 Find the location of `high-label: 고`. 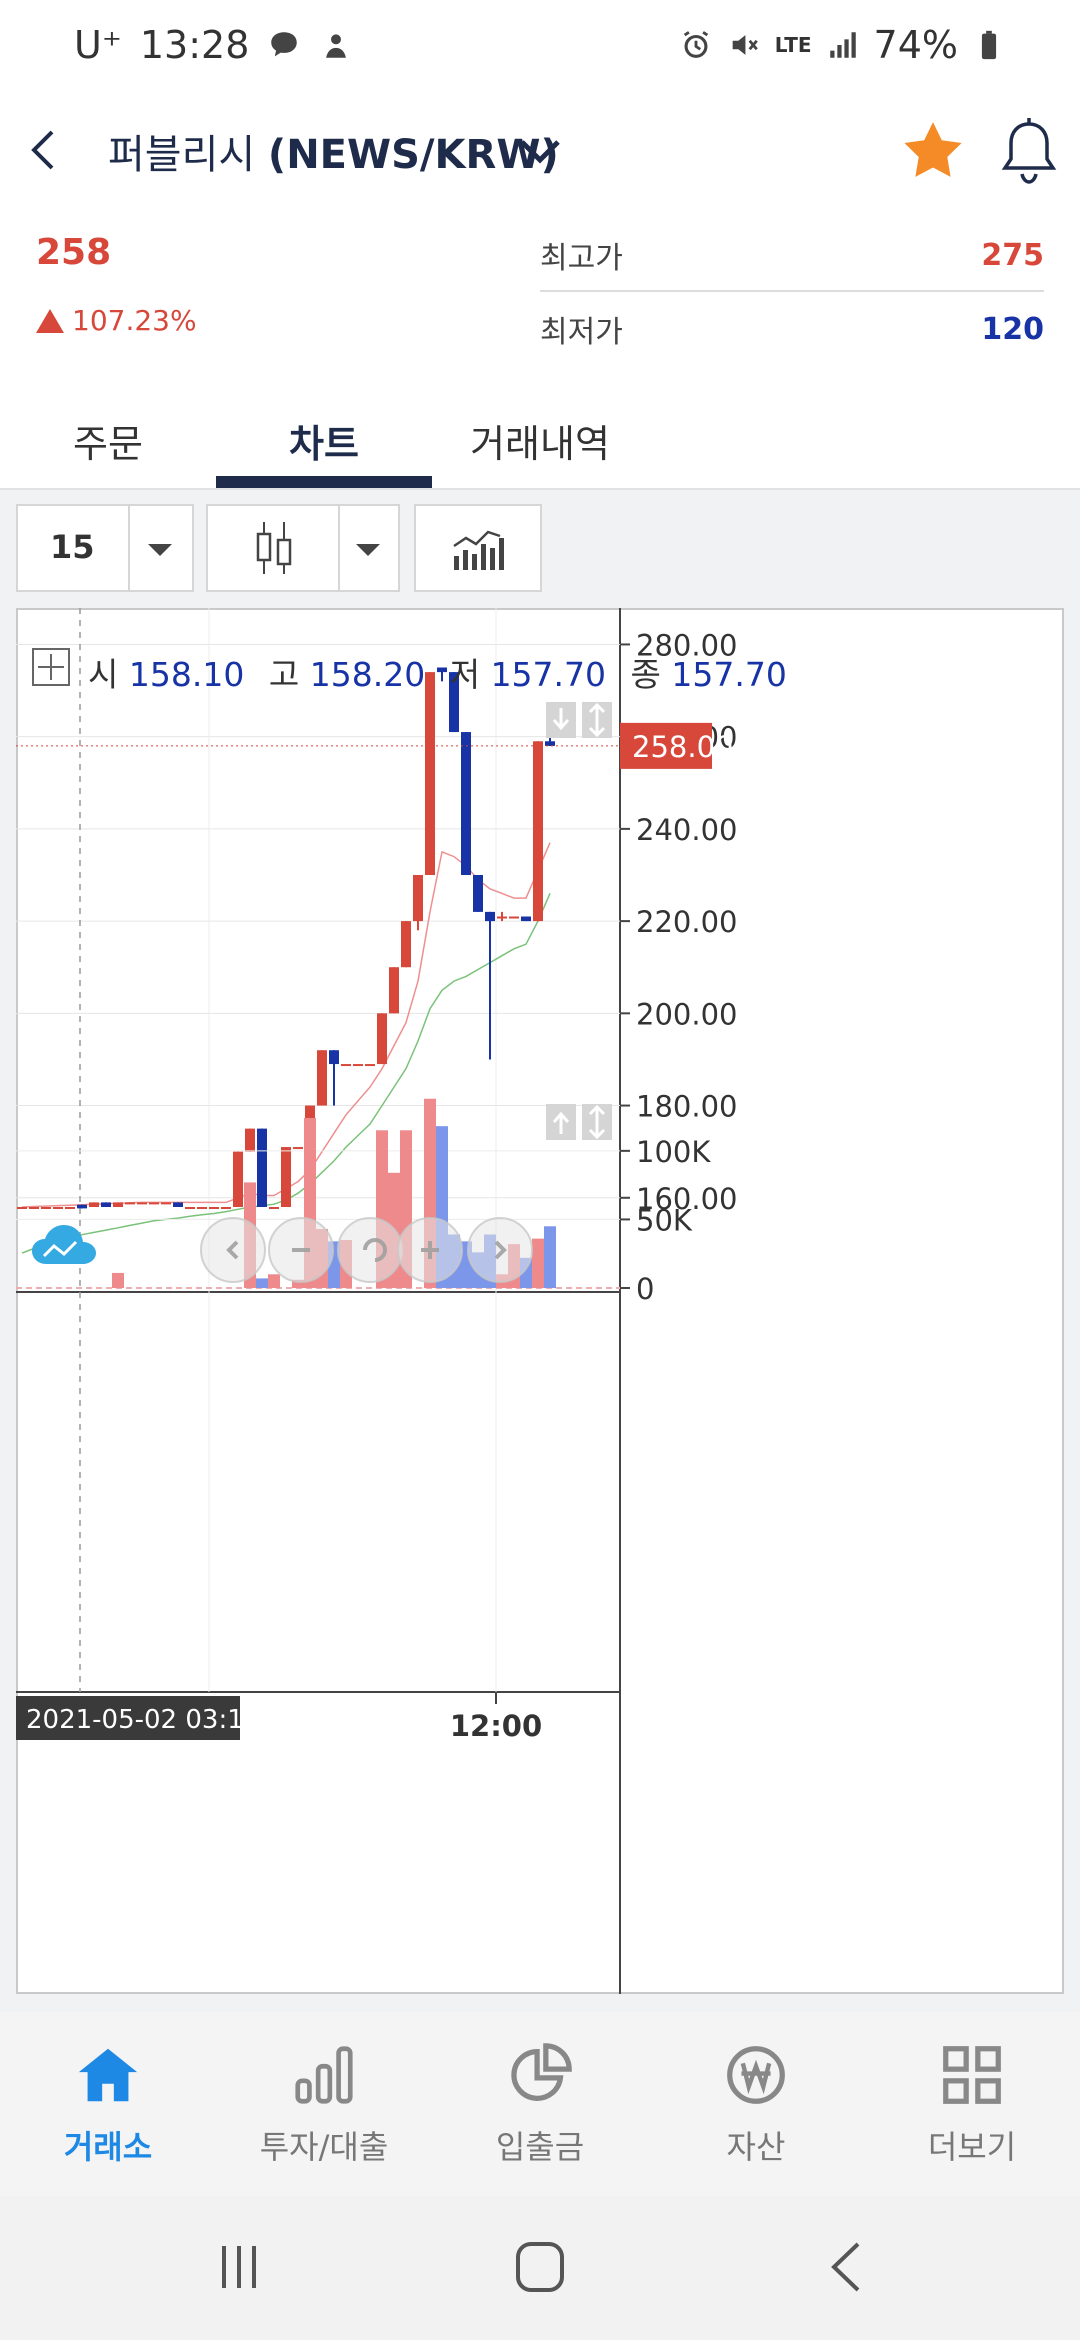

high-label: 고 is located at coordinates (284, 674).